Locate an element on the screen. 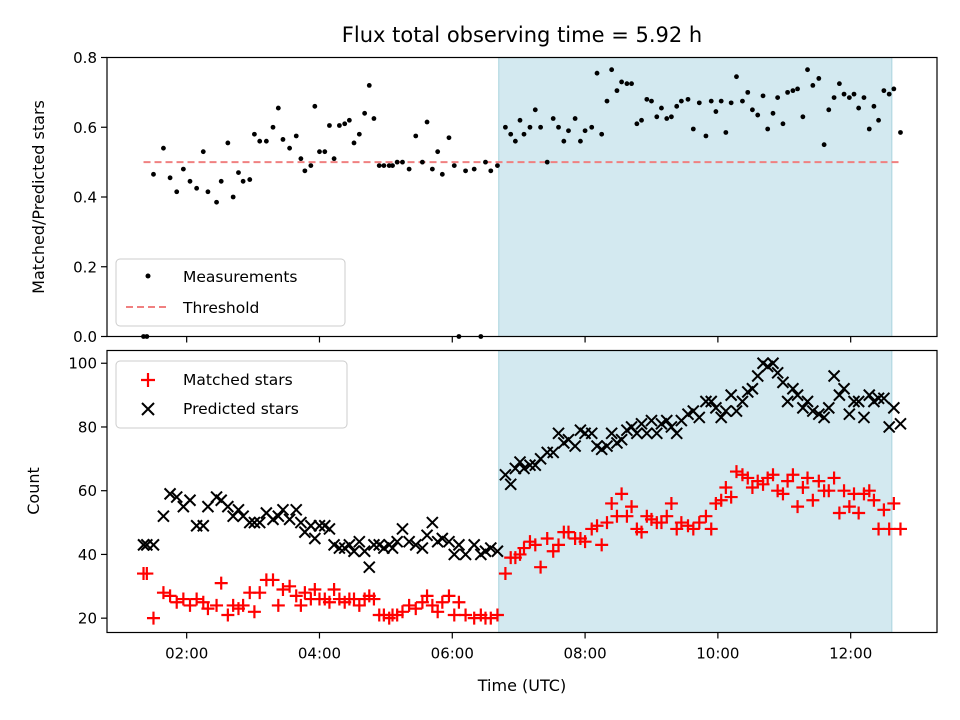 The width and height of the screenshot is (960, 720). bottom-y-axis-label: Count is located at coordinates (33, 491).